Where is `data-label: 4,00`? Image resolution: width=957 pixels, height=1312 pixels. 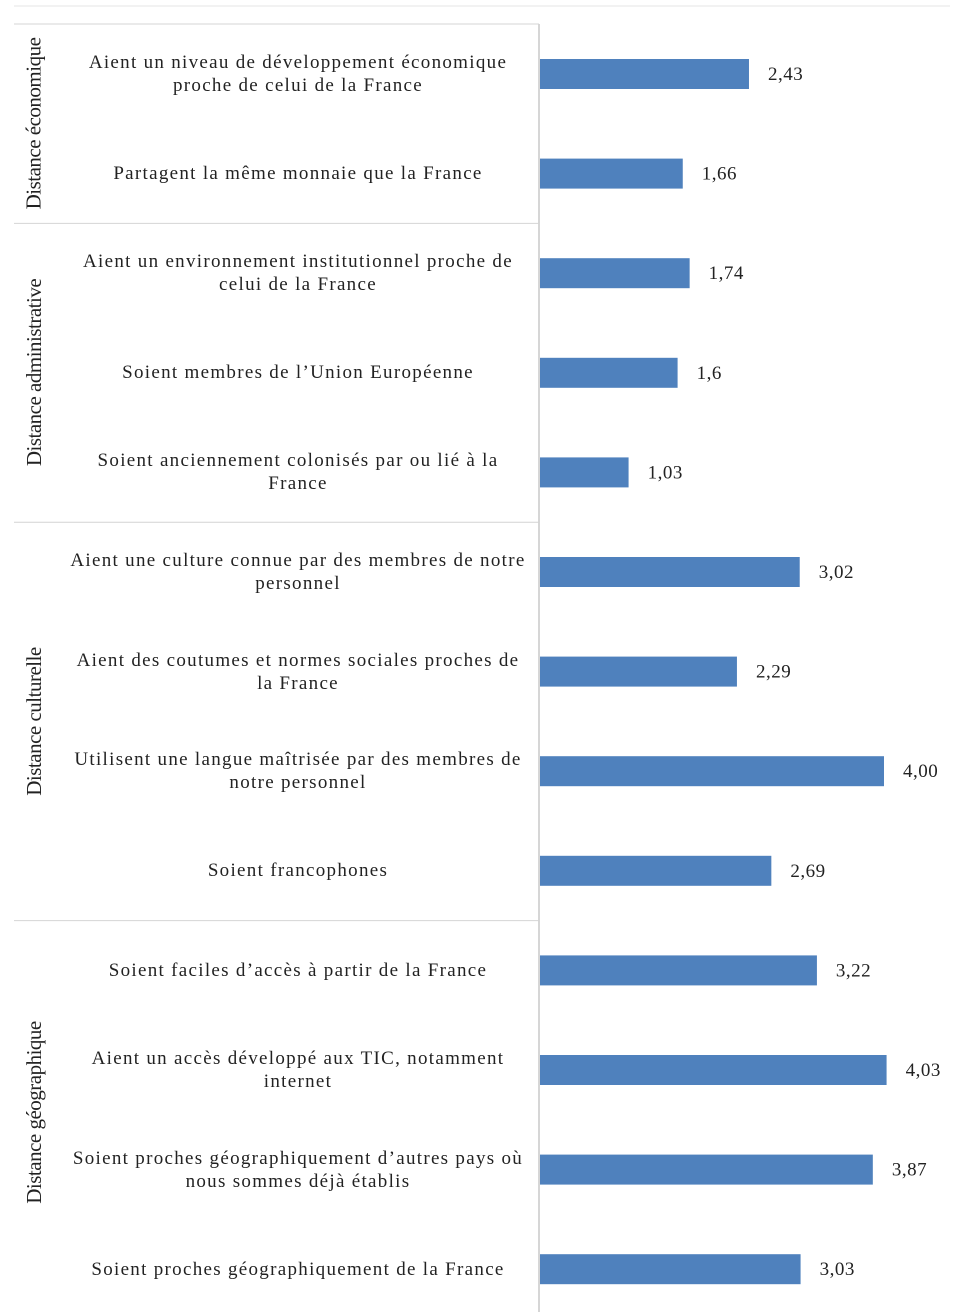 data-label: 4,00 is located at coordinates (920, 771).